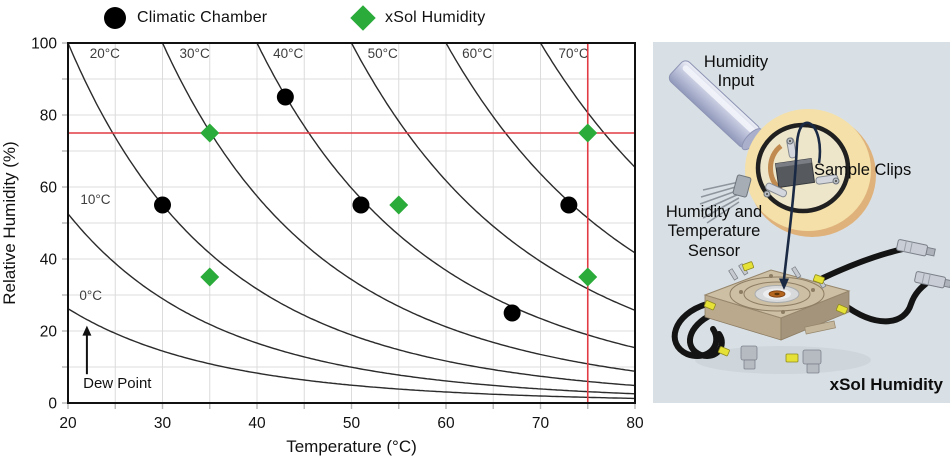 The height and width of the screenshot is (473, 950). Describe the element at coordinates (698, 330) in the screenshot. I see `coolant-tubes-left` at that location.